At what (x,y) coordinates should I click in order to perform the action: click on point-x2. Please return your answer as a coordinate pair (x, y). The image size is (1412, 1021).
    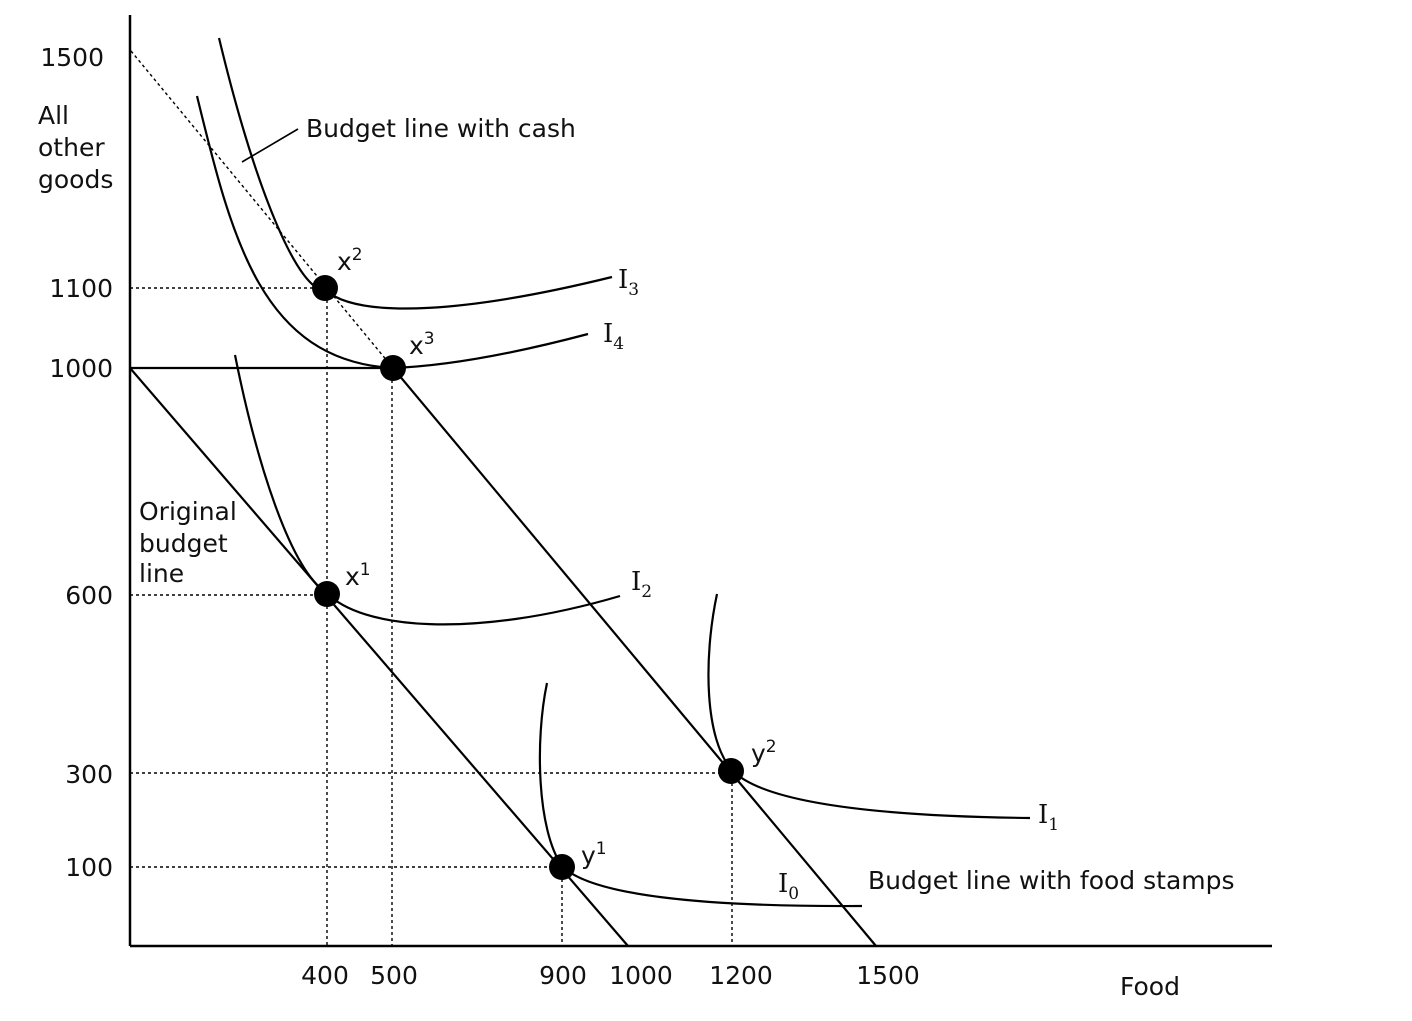
    Looking at the image, I should click on (325, 288).